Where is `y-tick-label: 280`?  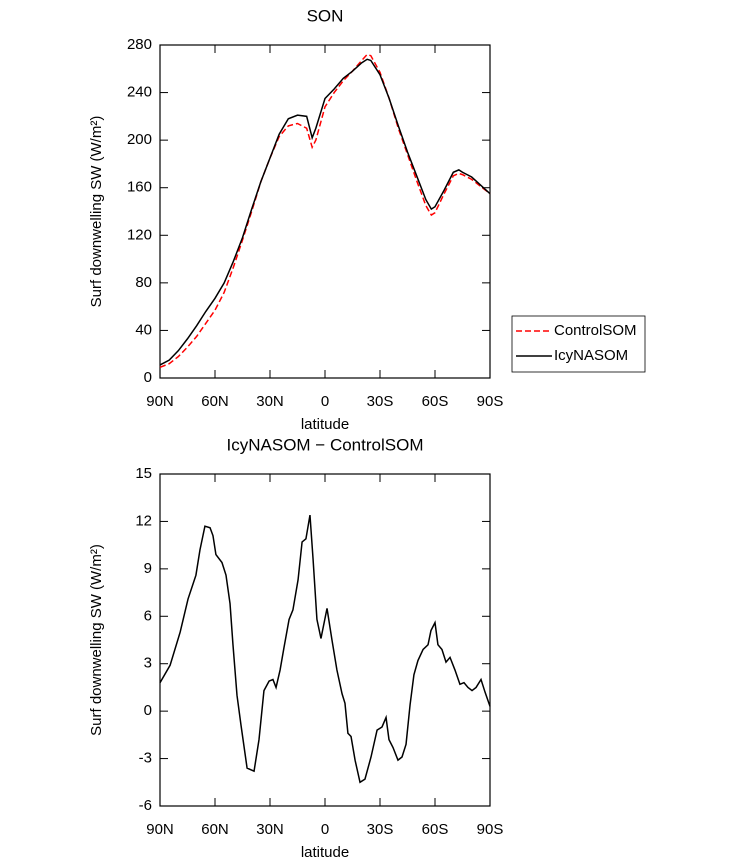
y-tick-label: 280 is located at coordinates (139, 44).